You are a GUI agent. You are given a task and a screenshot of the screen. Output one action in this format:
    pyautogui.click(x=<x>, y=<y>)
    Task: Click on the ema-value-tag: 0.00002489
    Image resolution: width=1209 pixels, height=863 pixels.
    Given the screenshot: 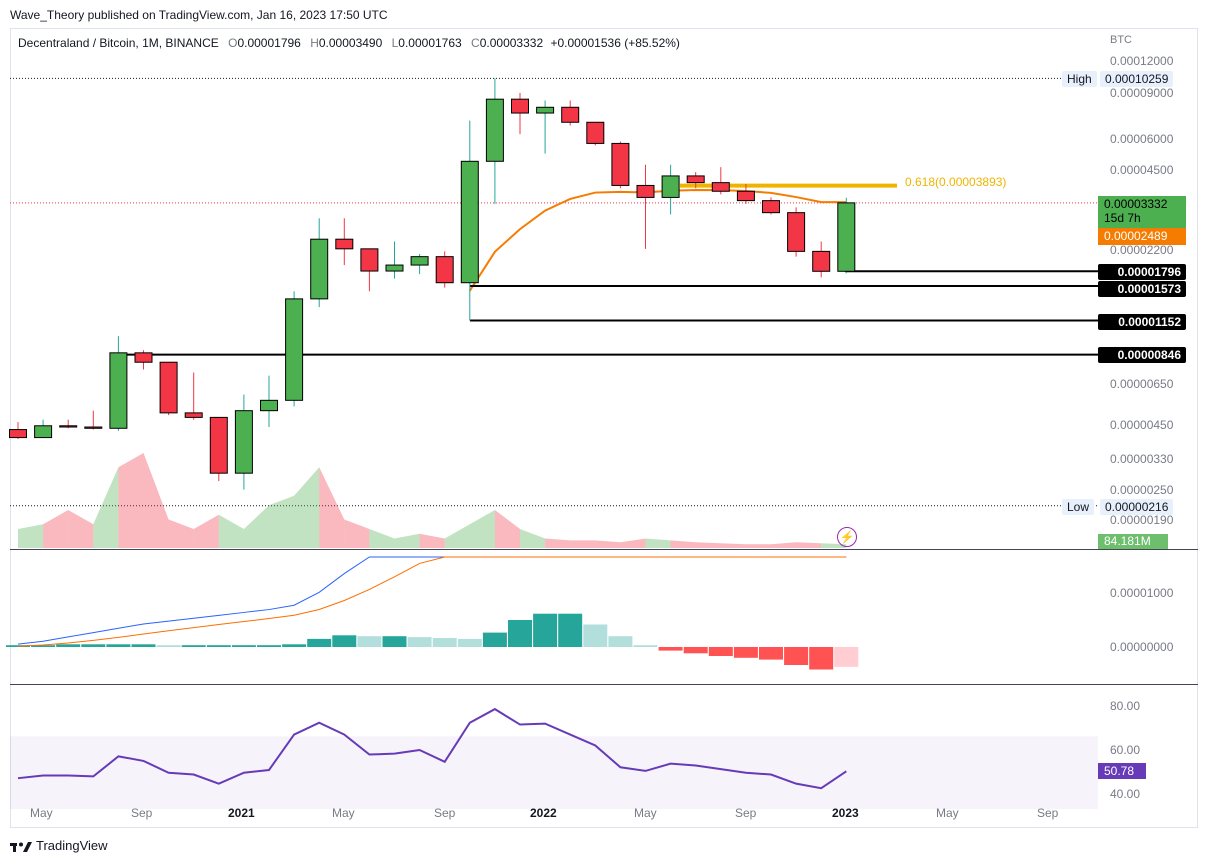 What is the action you would take?
    pyautogui.click(x=1142, y=236)
    